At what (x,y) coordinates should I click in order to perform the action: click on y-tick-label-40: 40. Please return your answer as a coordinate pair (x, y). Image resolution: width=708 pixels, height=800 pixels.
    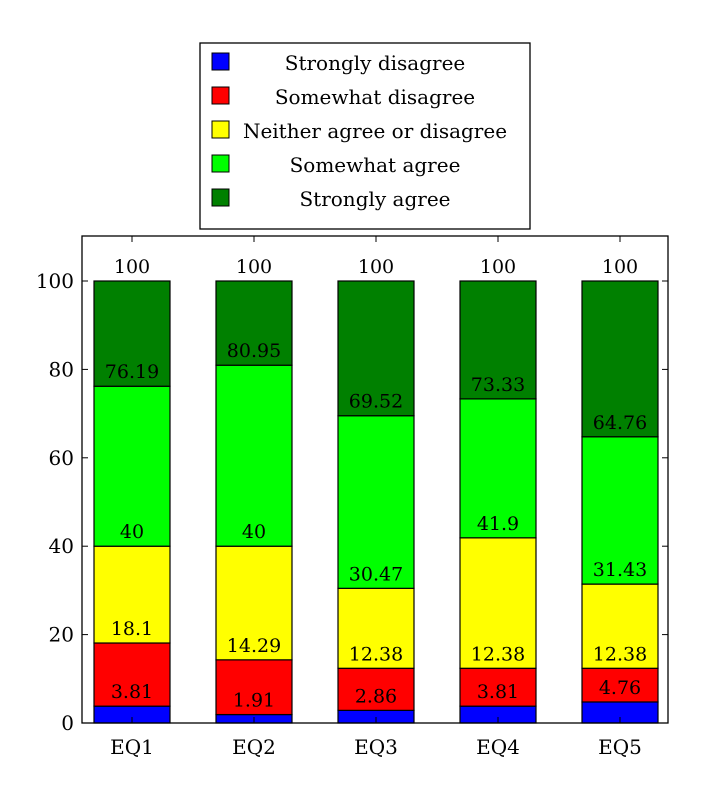
    Looking at the image, I should click on (61, 546).